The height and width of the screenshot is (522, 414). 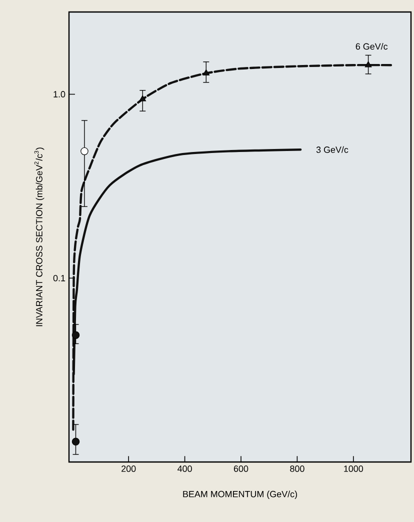 What do you see at coordinates (332, 149) in the screenshot?
I see `series-label: 3 GeV/c` at bounding box center [332, 149].